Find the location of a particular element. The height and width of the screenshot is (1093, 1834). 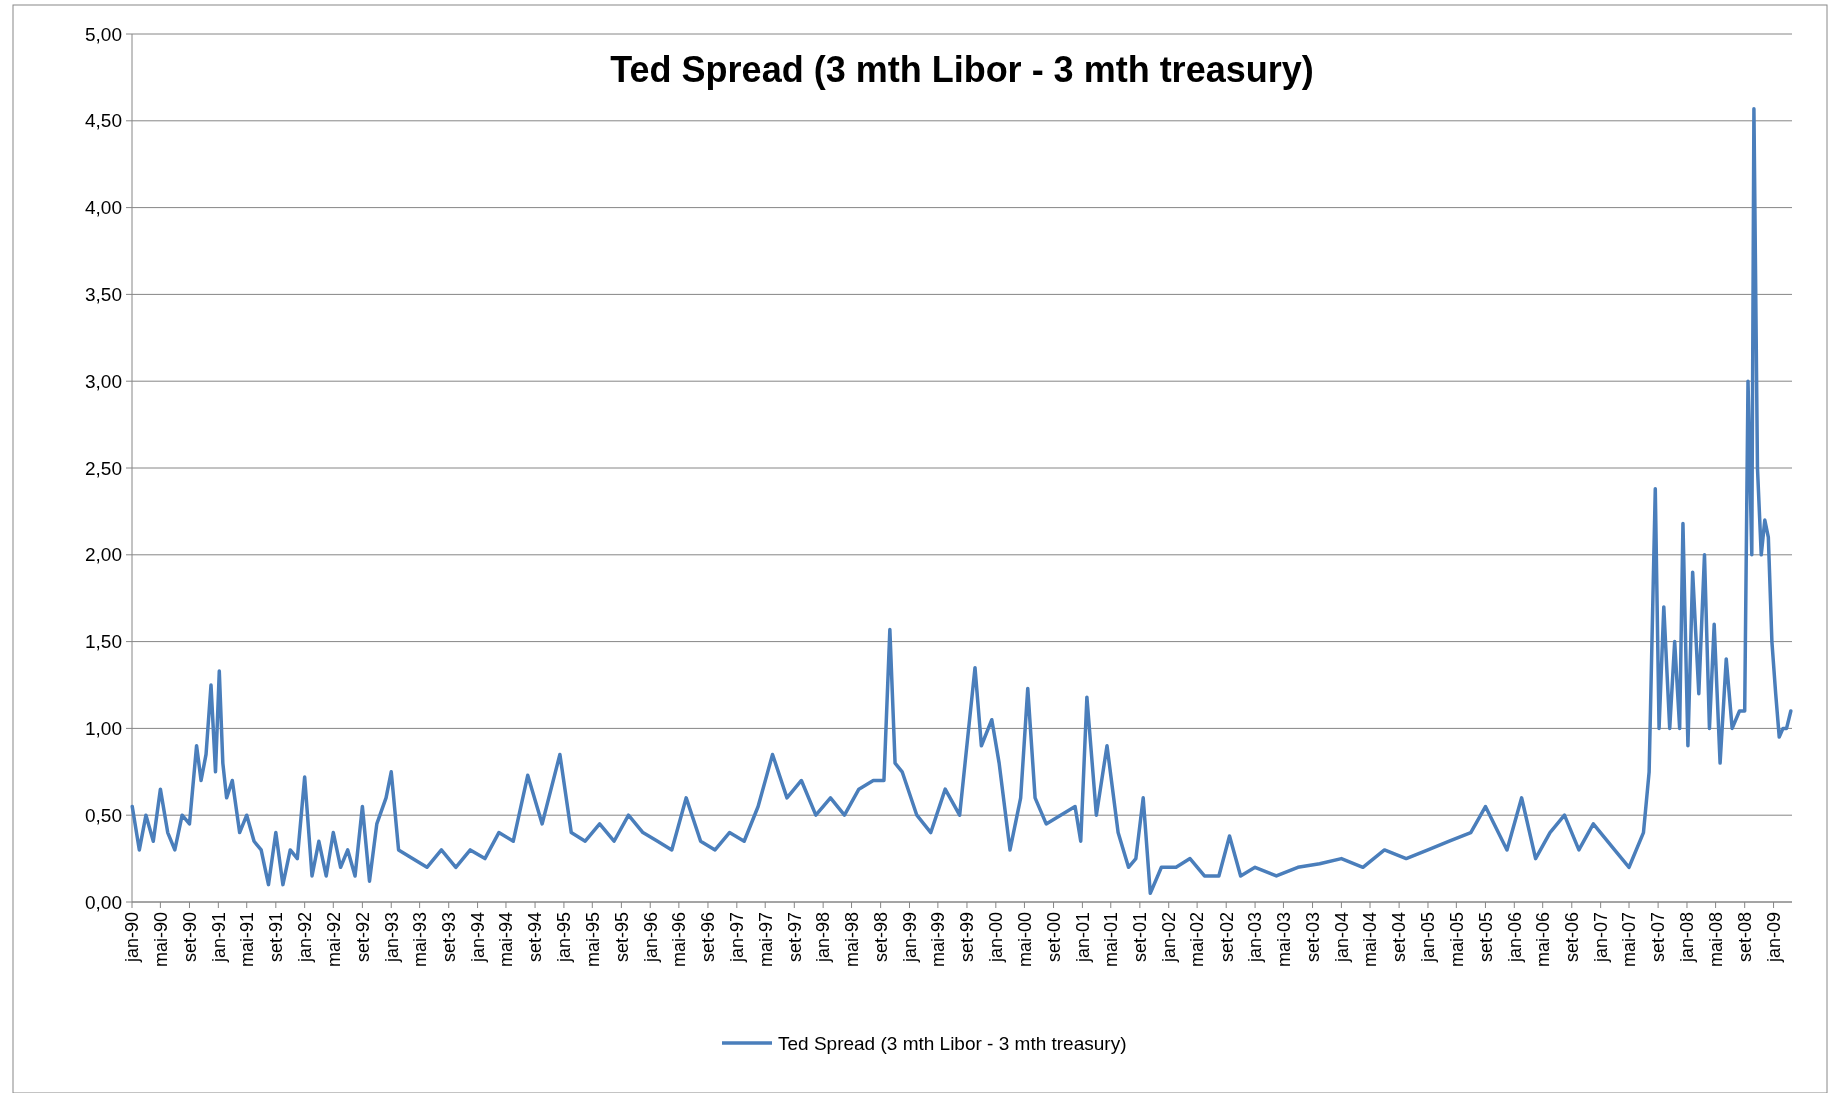

chart-title: Ted Spread (3 mth Libor - 3 mth treasury) is located at coordinates (962, 69).